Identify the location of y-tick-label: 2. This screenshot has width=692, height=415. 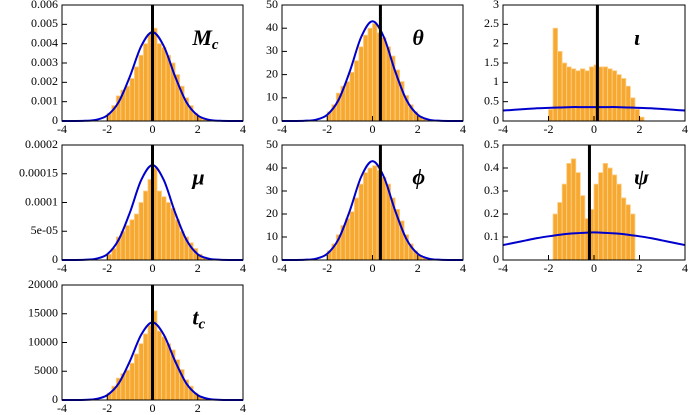
(496, 42).